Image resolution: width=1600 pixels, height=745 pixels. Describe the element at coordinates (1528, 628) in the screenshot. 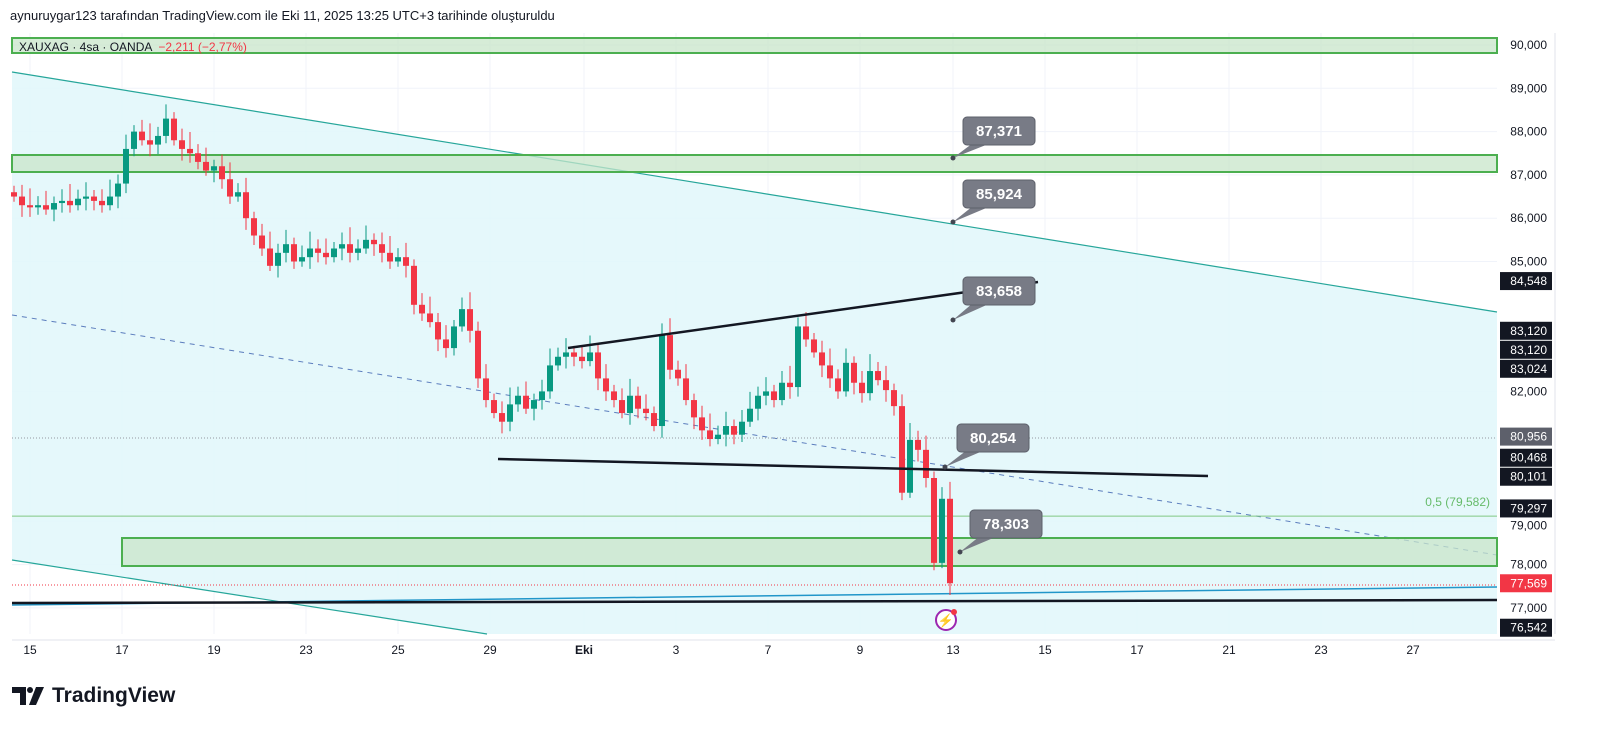

I see `price-badge-label: 76,542` at that location.